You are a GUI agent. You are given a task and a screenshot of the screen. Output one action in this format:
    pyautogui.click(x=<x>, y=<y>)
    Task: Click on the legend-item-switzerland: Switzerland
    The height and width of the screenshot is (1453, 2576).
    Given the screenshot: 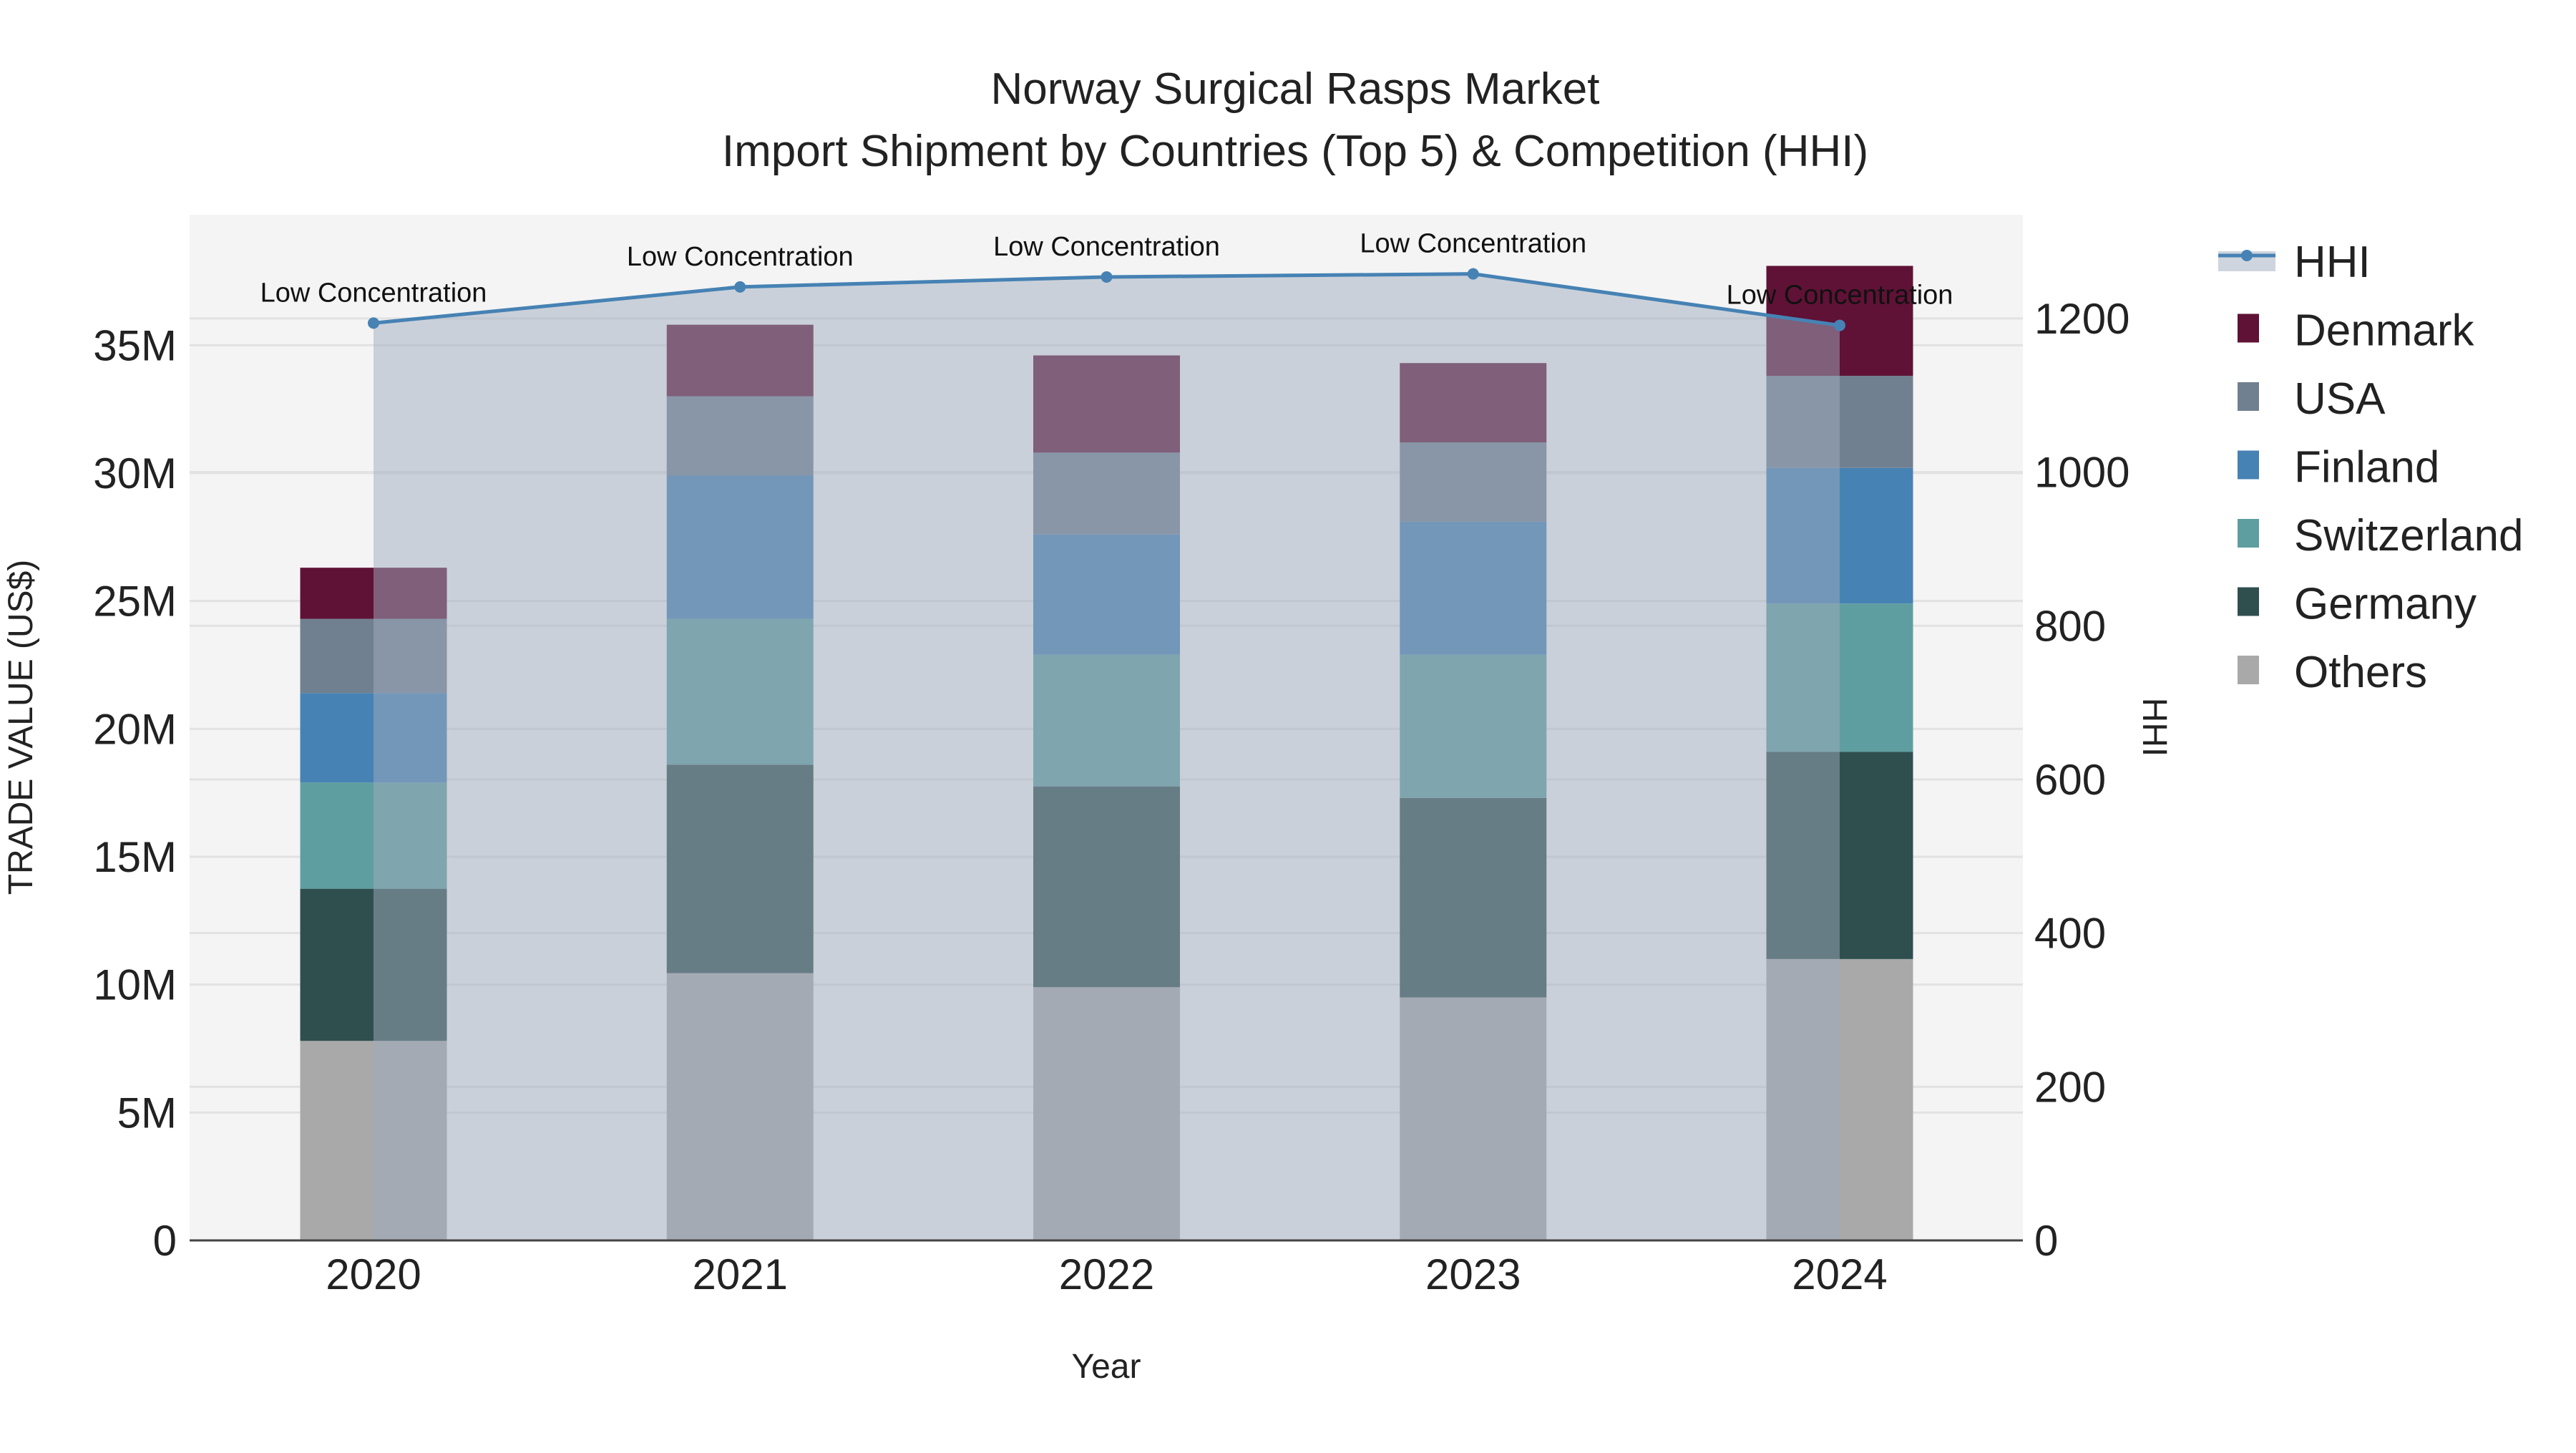 What is the action you would take?
    pyautogui.click(x=2380, y=535)
    